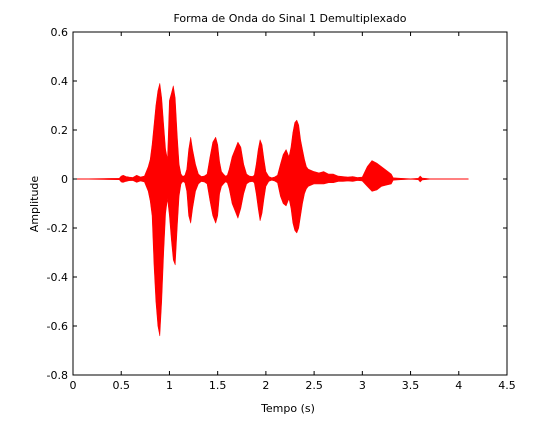 The image size is (560, 425). Describe the element at coordinates (73, 385) in the screenshot. I see `x-tick-label: 0` at that location.